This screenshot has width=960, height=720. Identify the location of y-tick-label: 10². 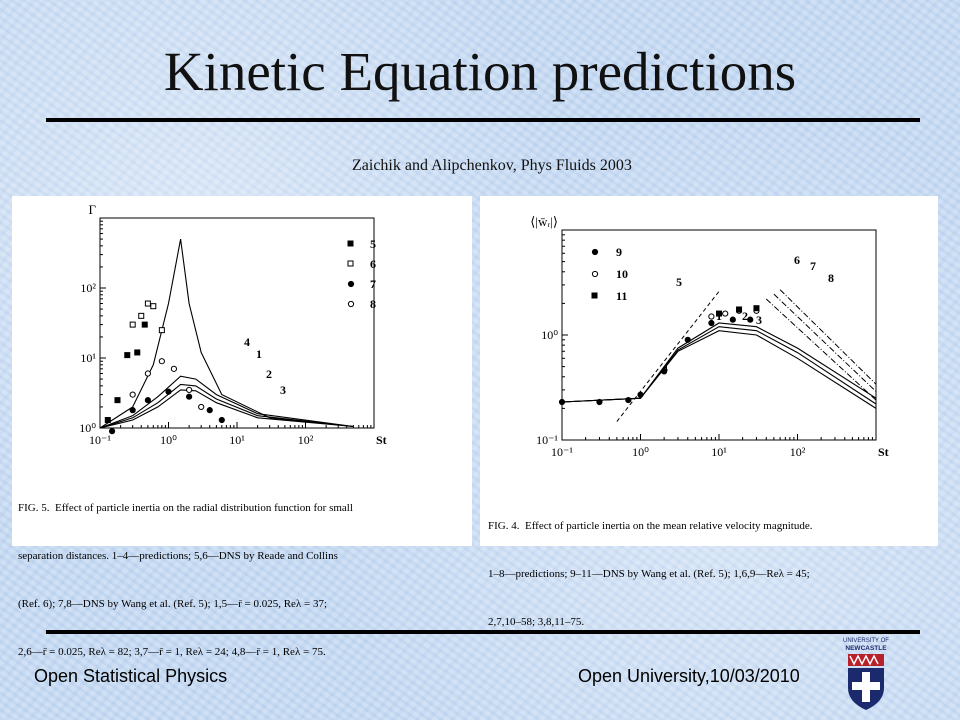
(88, 288).